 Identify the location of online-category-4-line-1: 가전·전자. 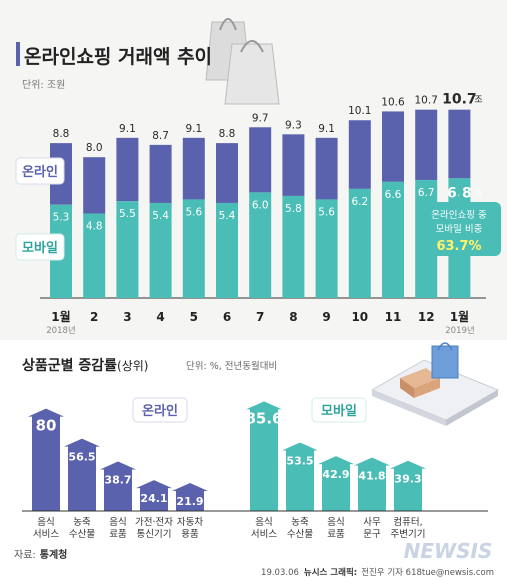
(154, 522).